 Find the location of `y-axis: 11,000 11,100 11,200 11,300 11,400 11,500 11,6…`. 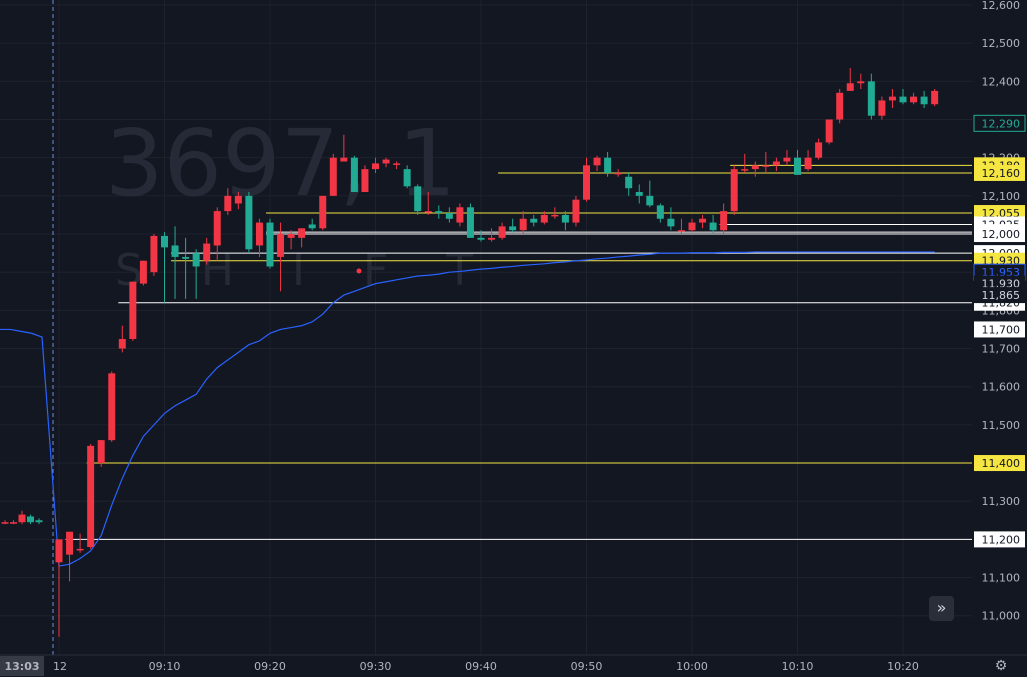

y-axis: 11,000 11,100 11,200 11,300 11,400 11,500 11,6… is located at coordinates (999, 338).